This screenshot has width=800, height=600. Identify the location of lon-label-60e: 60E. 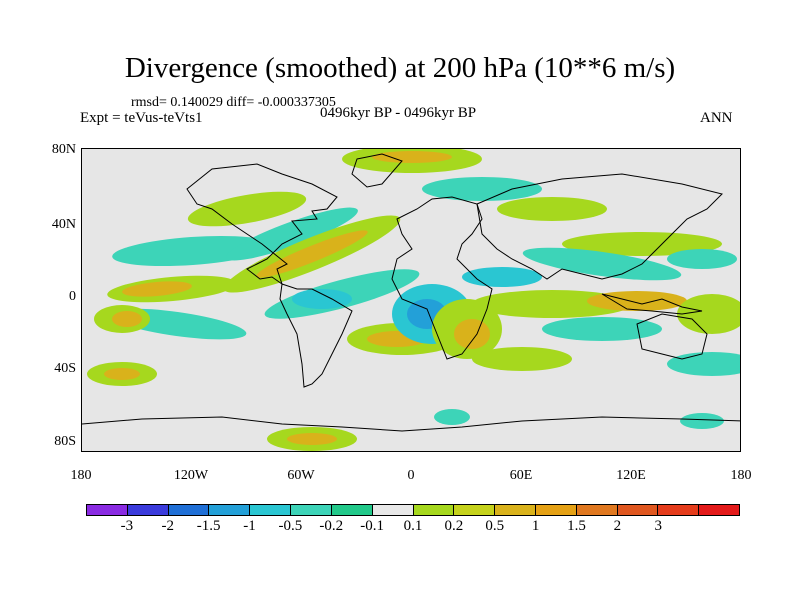
(521, 475).